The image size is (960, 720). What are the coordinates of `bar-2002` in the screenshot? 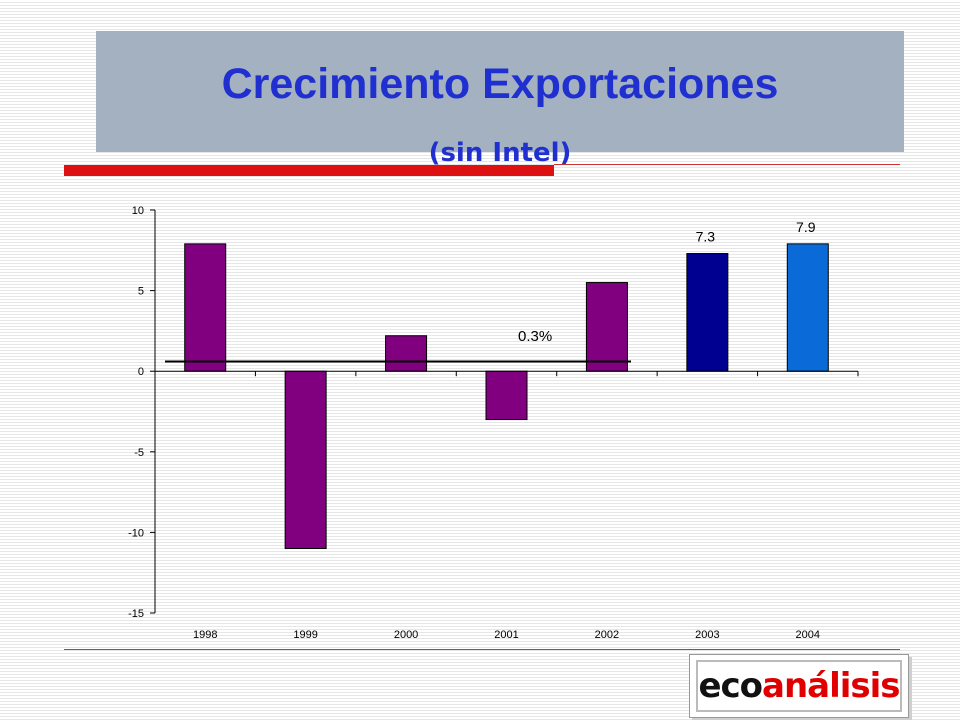 It's located at (606, 327).